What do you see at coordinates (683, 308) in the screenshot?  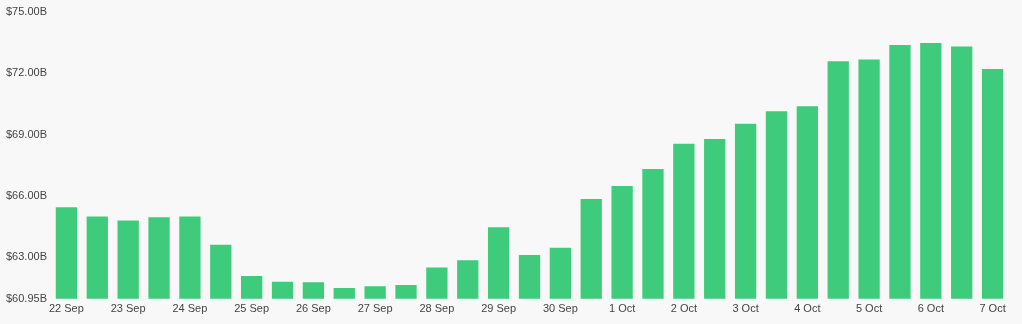 I see `x-tick-label: 2 Oct` at bounding box center [683, 308].